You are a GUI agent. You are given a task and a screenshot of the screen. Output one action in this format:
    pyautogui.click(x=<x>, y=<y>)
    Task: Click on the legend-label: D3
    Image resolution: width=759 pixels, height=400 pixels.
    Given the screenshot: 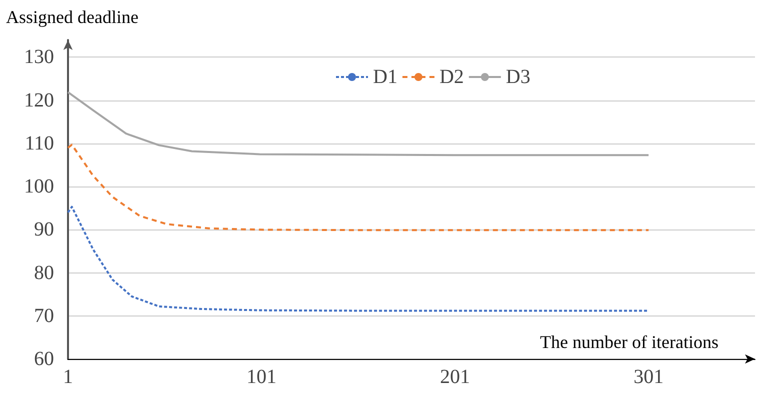 What is the action you would take?
    pyautogui.click(x=518, y=77)
    